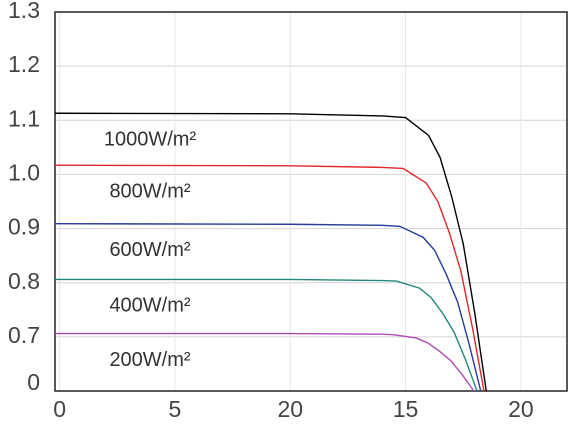  What do you see at coordinates (59, 409) in the screenshot?
I see `x-tick-label: 0` at bounding box center [59, 409].